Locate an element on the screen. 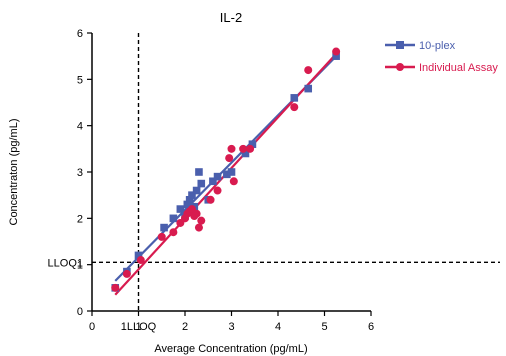 The width and height of the screenshot is (506, 356). x-tick-label: 1 is located at coordinates (138, 327).